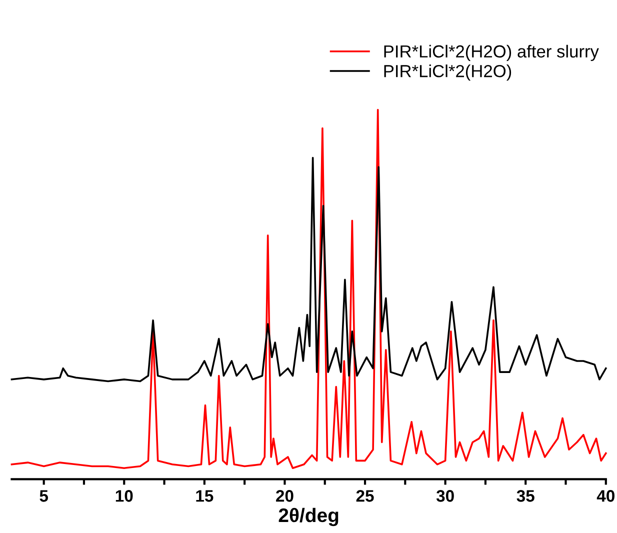  Describe the element at coordinates (285, 496) in the screenshot. I see `x-tick-label: 20` at that location.